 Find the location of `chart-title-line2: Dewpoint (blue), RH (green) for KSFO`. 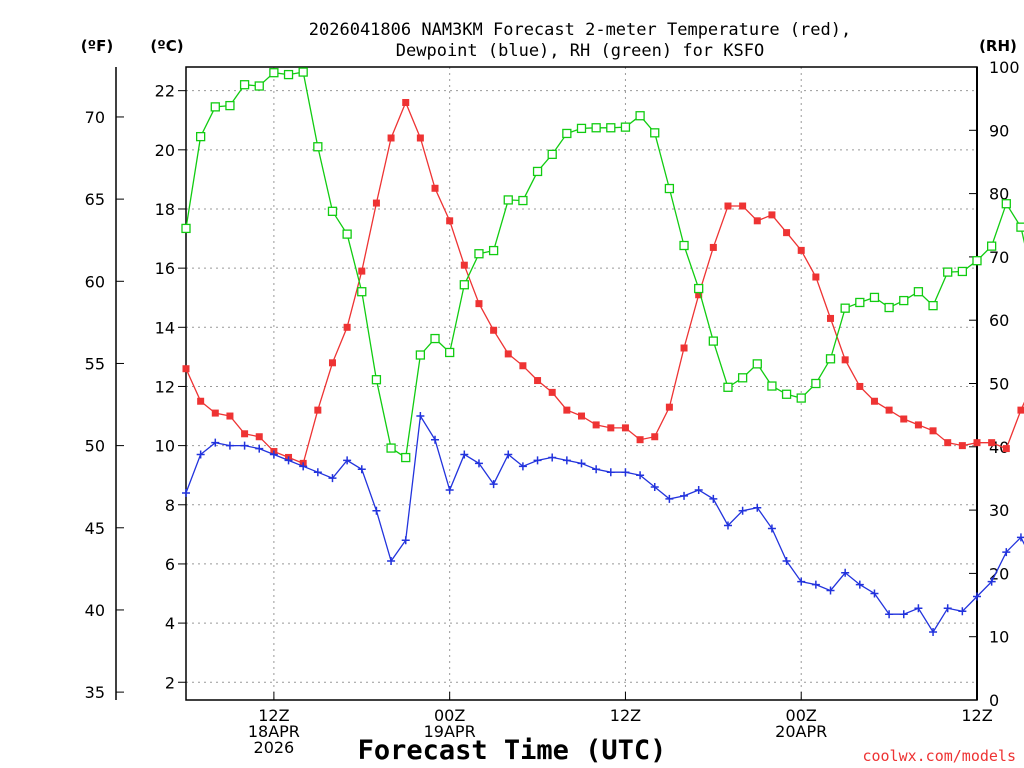

chart-title-line2: Dewpoint (blue), RH (green) for KSFO is located at coordinates (580, 51).